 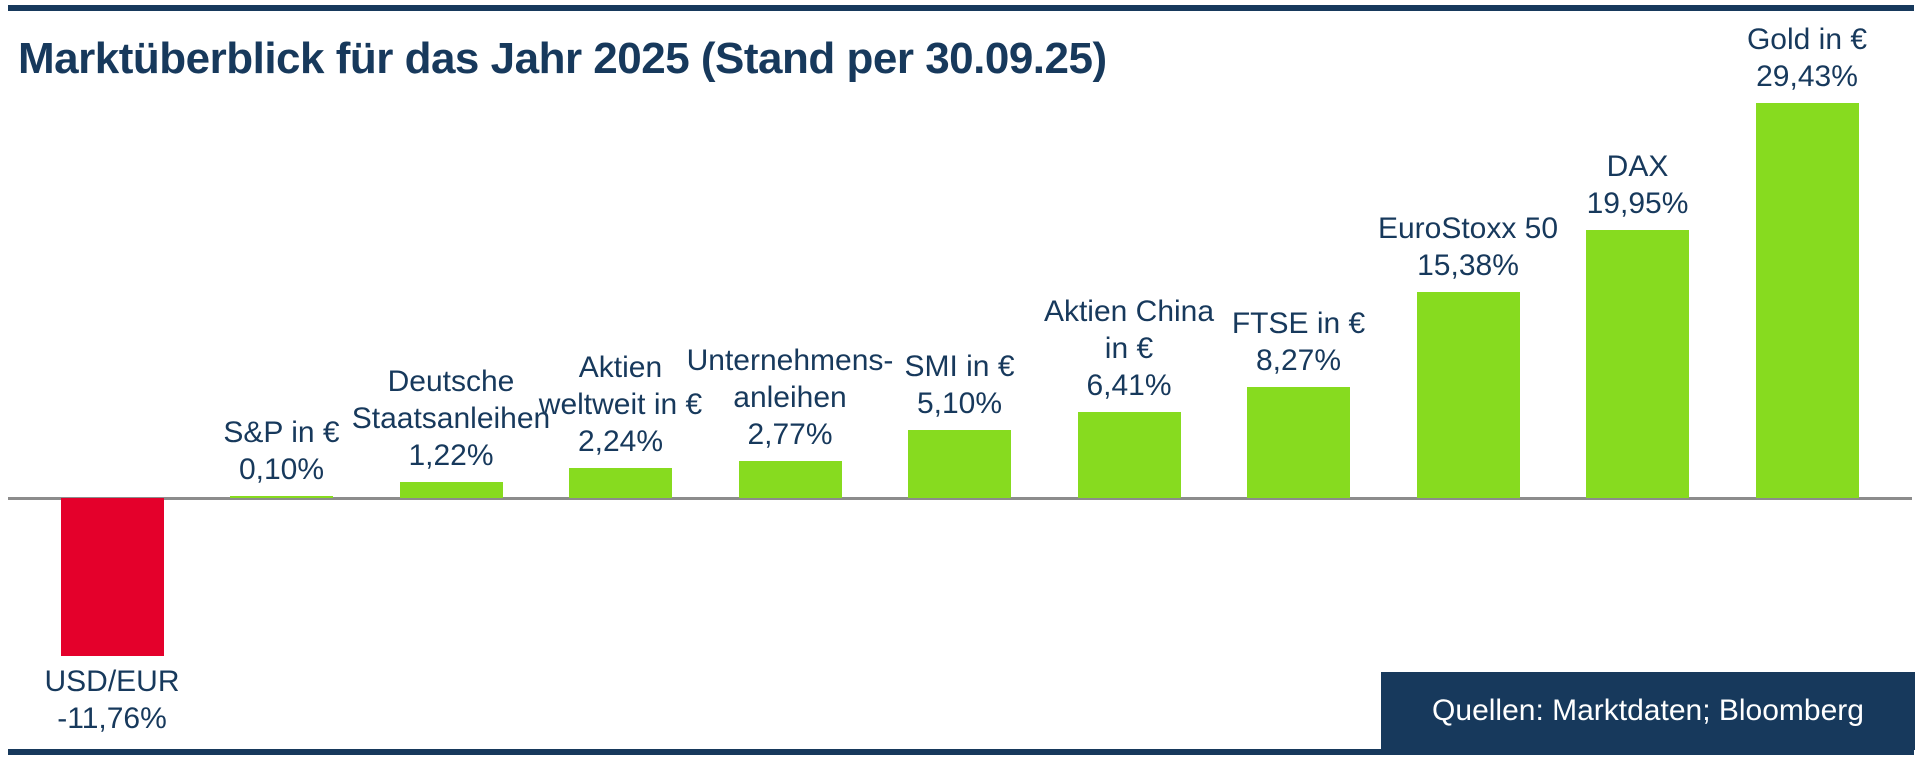 What do you see at coordinates (1298, 442) in the screenshot?
I see `bar-ftse-in-eur` at bounding box center [1298, 442].